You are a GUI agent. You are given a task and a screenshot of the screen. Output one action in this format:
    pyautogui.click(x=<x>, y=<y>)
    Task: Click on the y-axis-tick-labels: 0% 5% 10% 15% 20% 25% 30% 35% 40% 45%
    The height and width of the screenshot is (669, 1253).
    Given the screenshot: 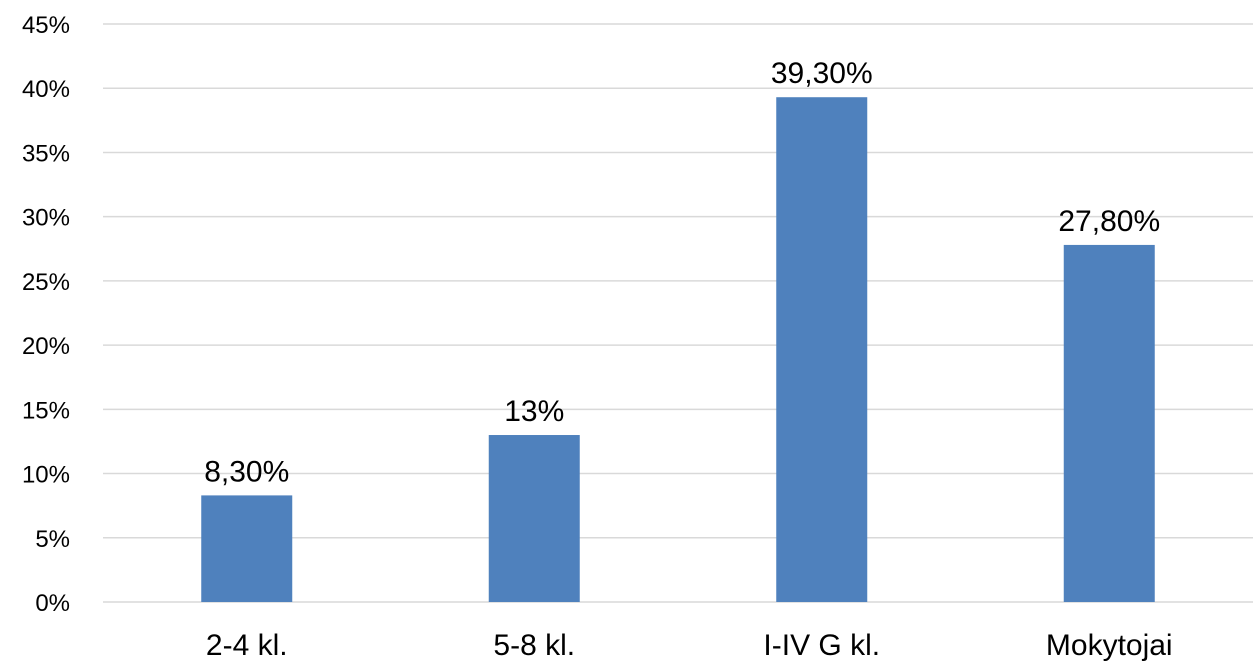 What is the action you would take?
    pyautogui.click(x=46, y=314)
    